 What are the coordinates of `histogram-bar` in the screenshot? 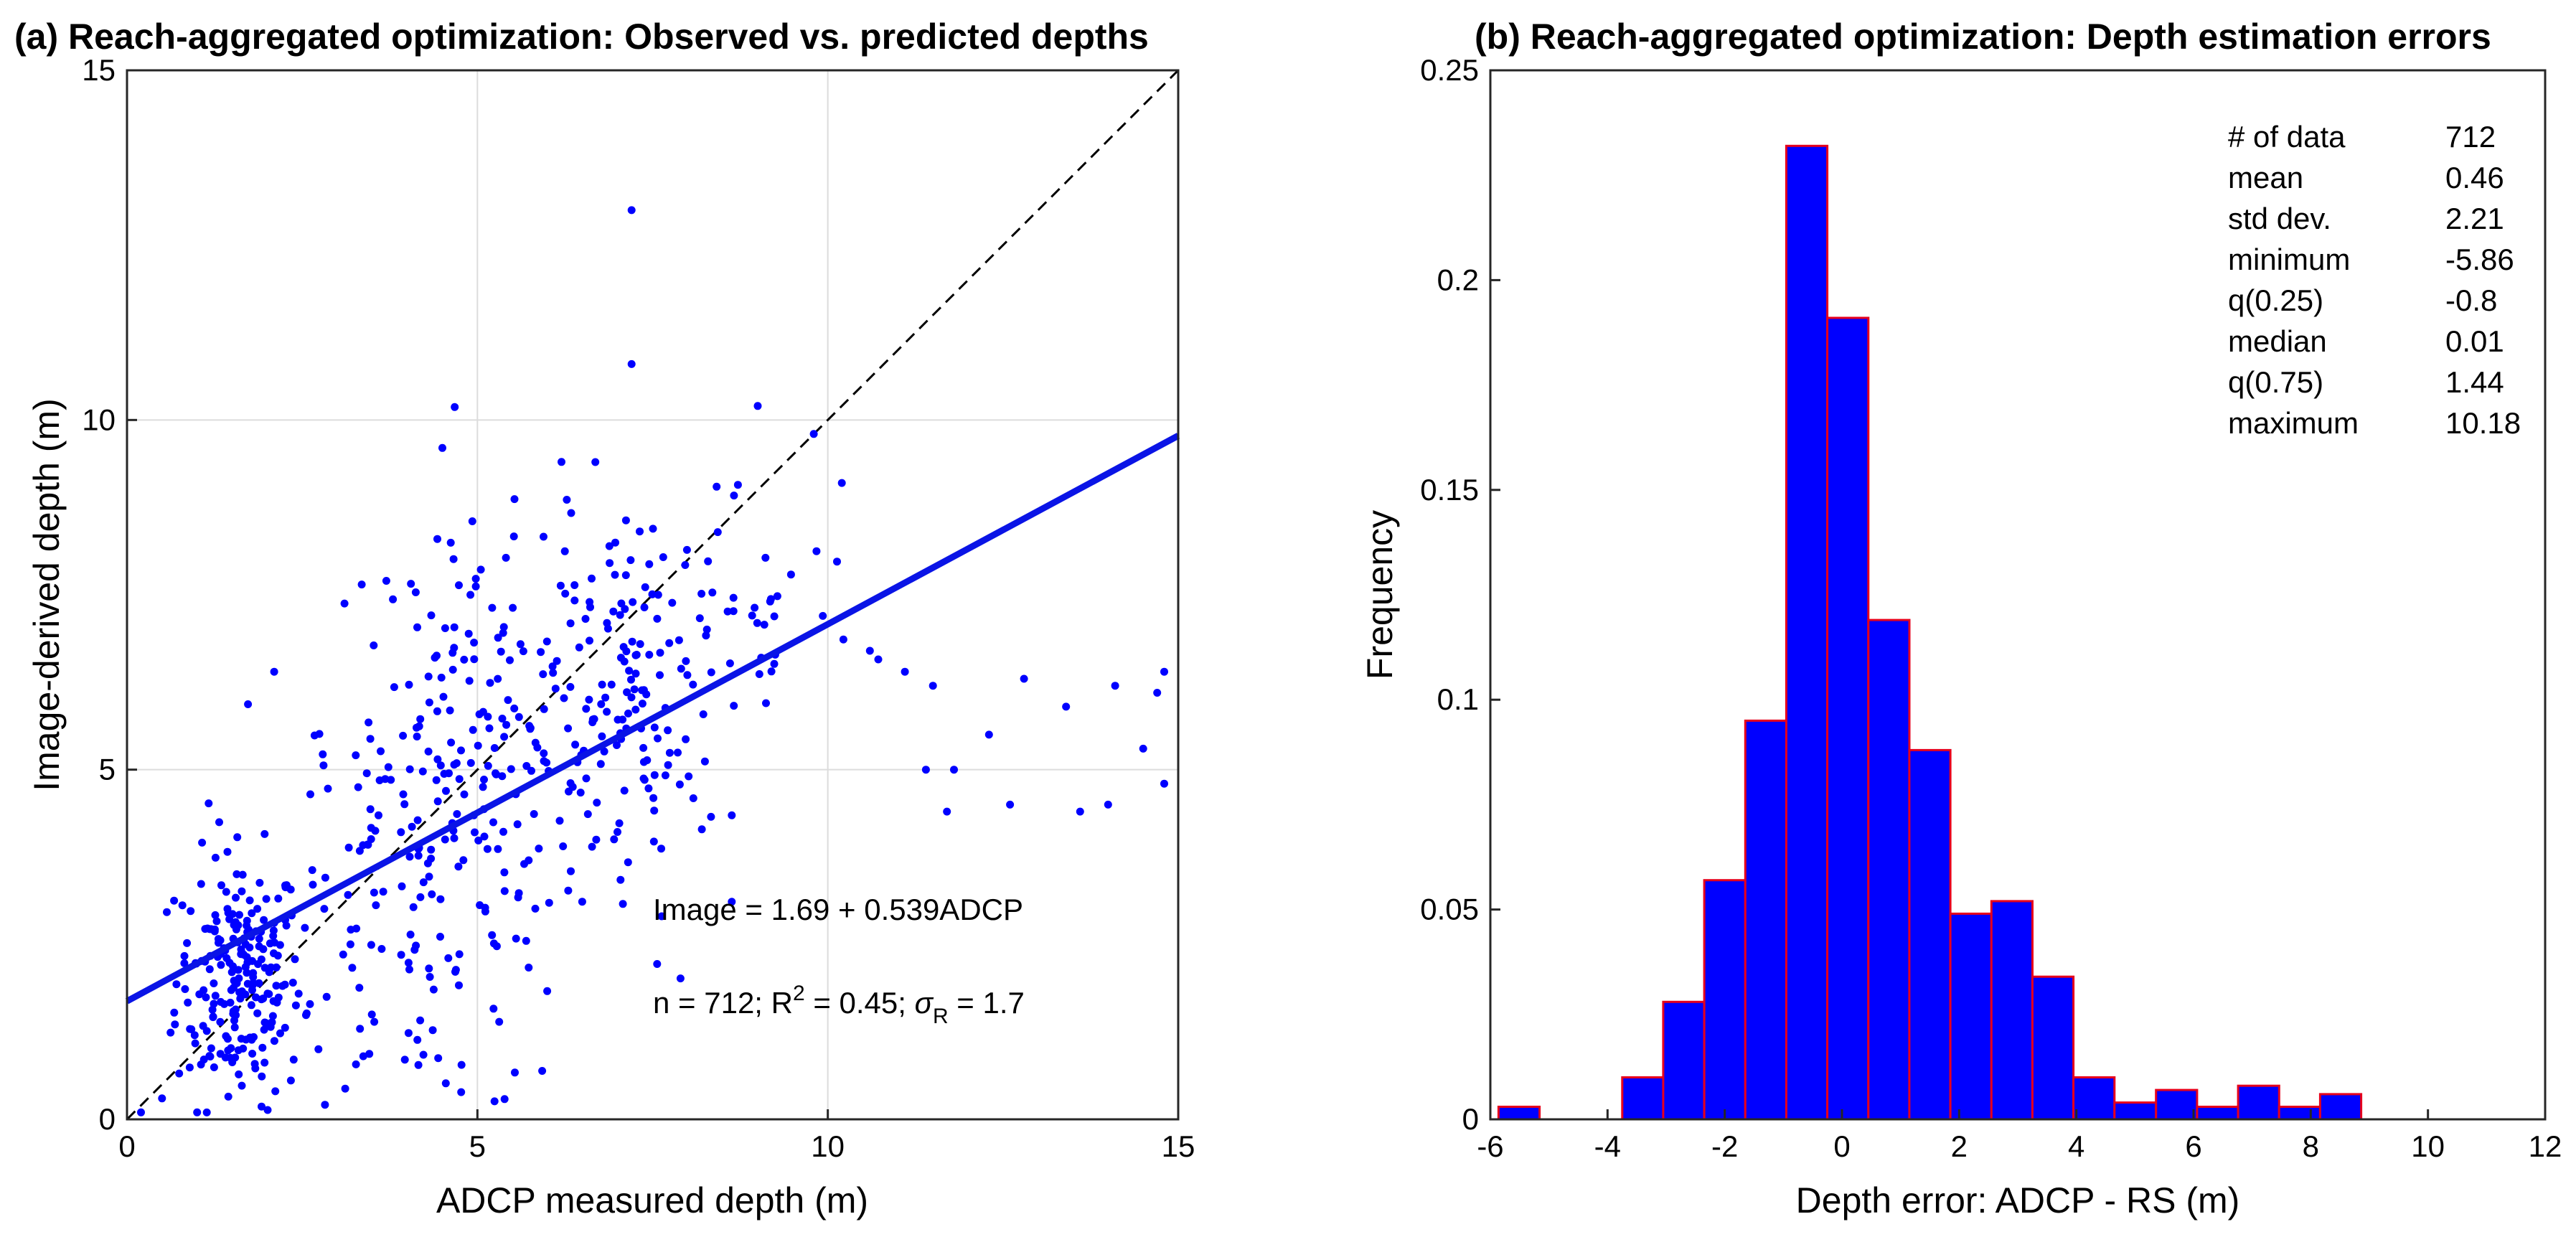 It's located at (1930, 934).